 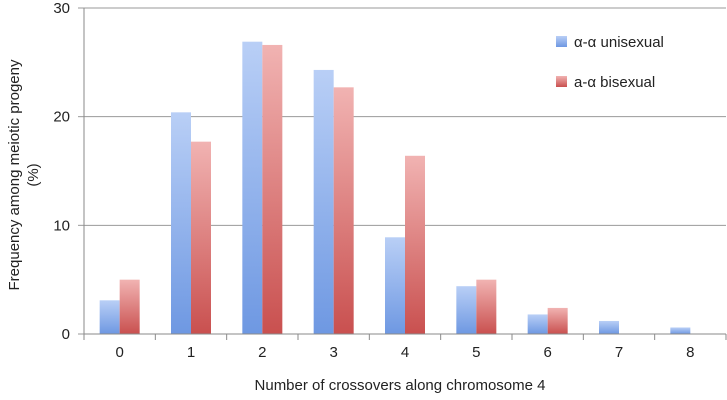 What do you see at coordinates (14, 174) in the screenshot?
I see `y-axis-title-line1: Frequency among meiotic progeny` at bounding box center [14, 174].